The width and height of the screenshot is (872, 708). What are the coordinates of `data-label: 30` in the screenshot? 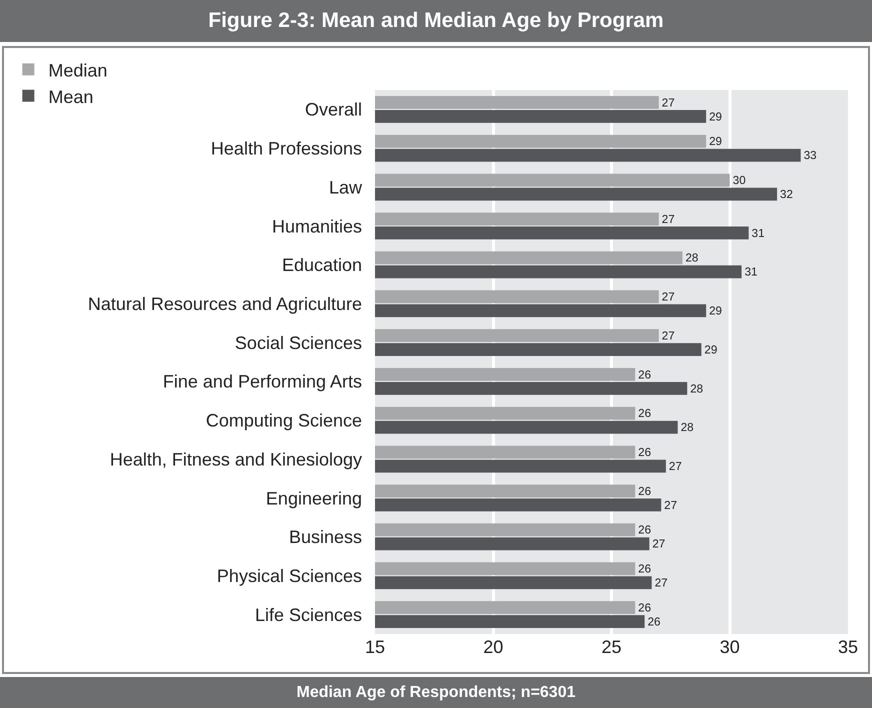 It's located at (739, 181).